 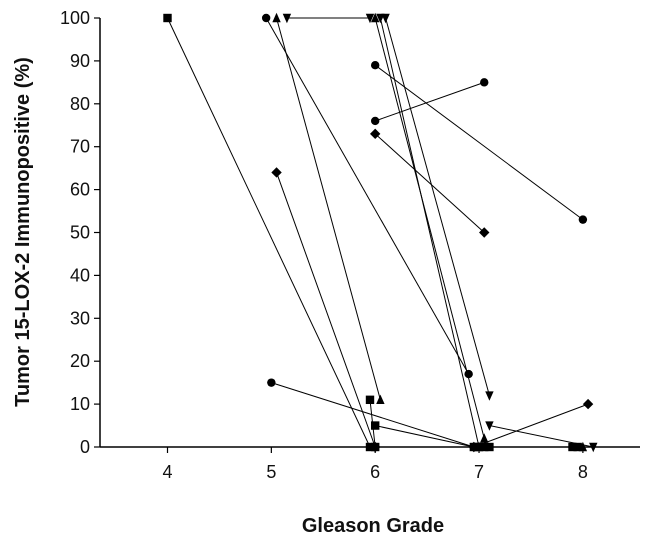 I want to click on x-tick-label: 8, so click(x=583, y=472).